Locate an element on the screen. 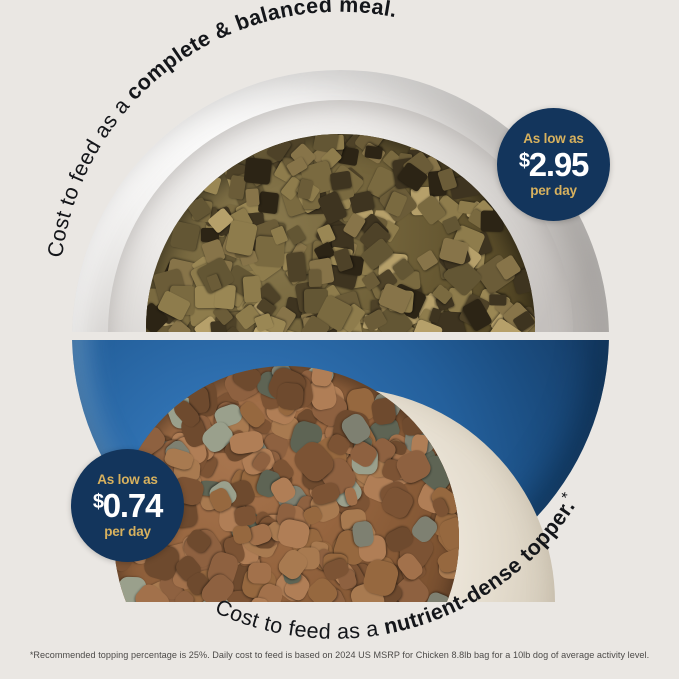  badge-amount: $ 0.74 is located at coordinates (128, 505).